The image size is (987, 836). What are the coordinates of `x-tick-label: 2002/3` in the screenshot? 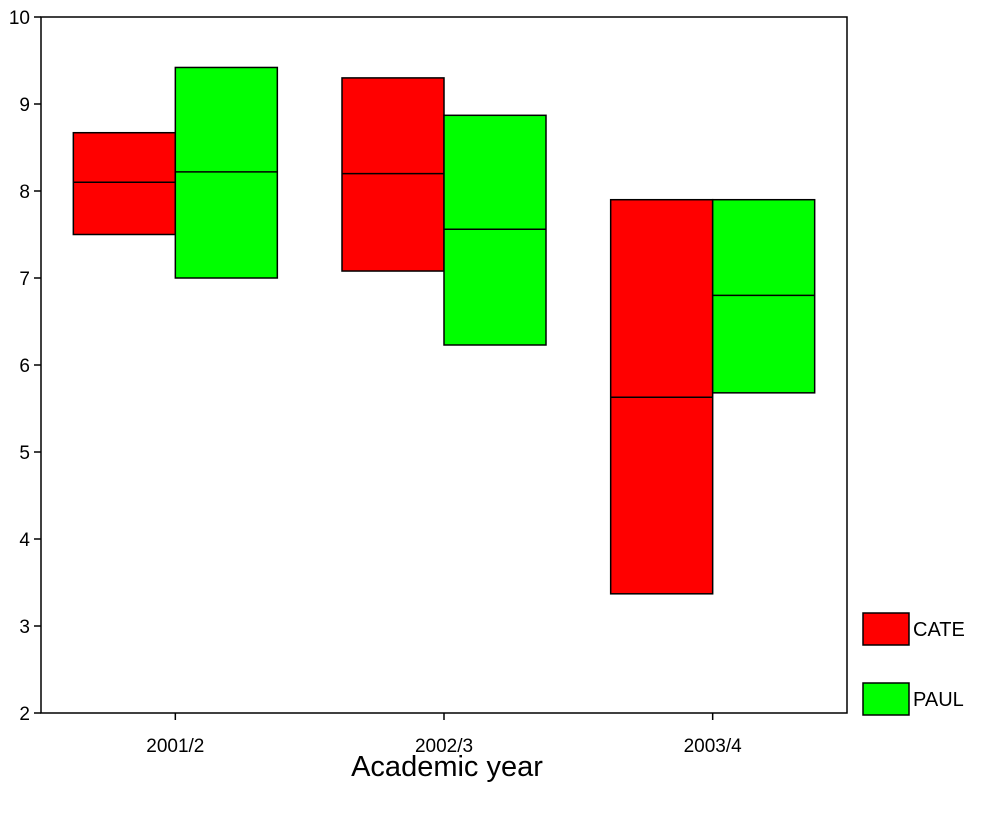 It's located at (444, 746).